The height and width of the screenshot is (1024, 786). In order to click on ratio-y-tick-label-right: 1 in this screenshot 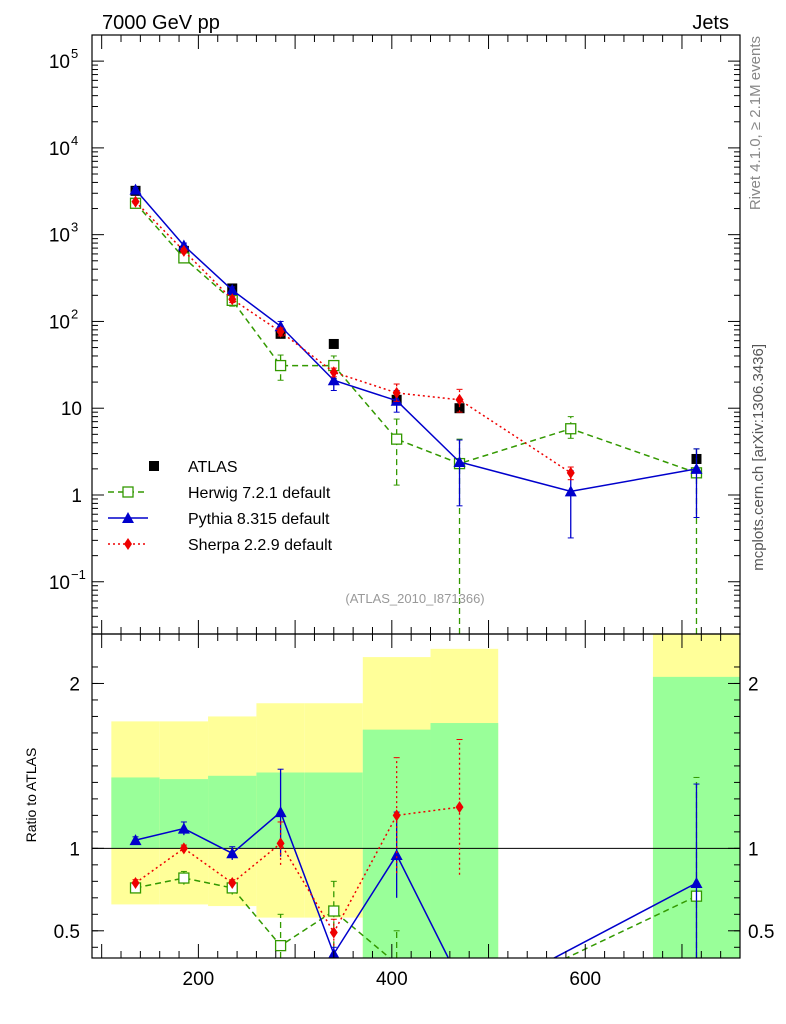, I will do `click(753, 849)`.